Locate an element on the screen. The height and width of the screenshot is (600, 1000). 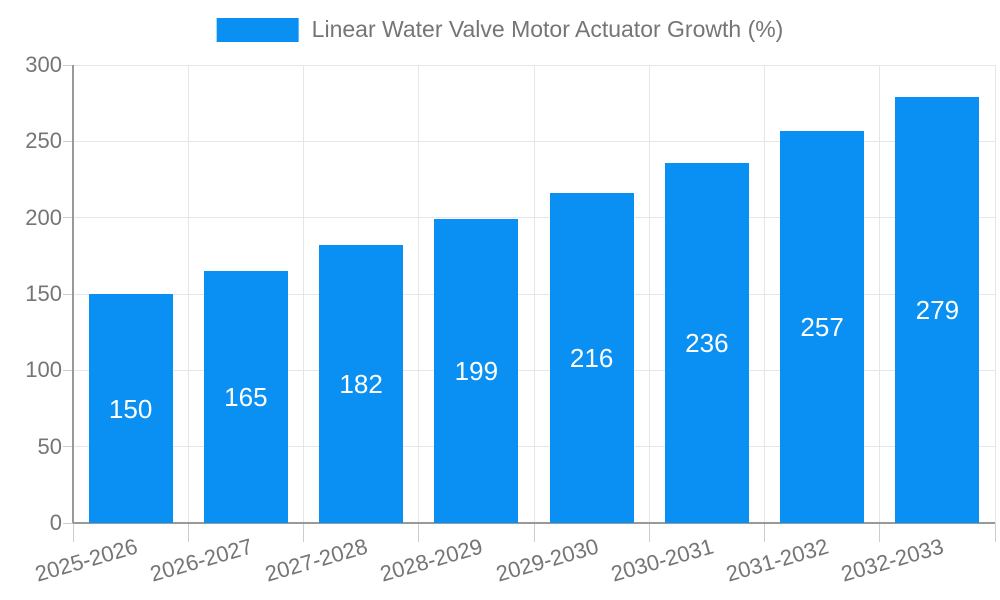
y-axis-label: 300 is located at coordinates (43, 64).